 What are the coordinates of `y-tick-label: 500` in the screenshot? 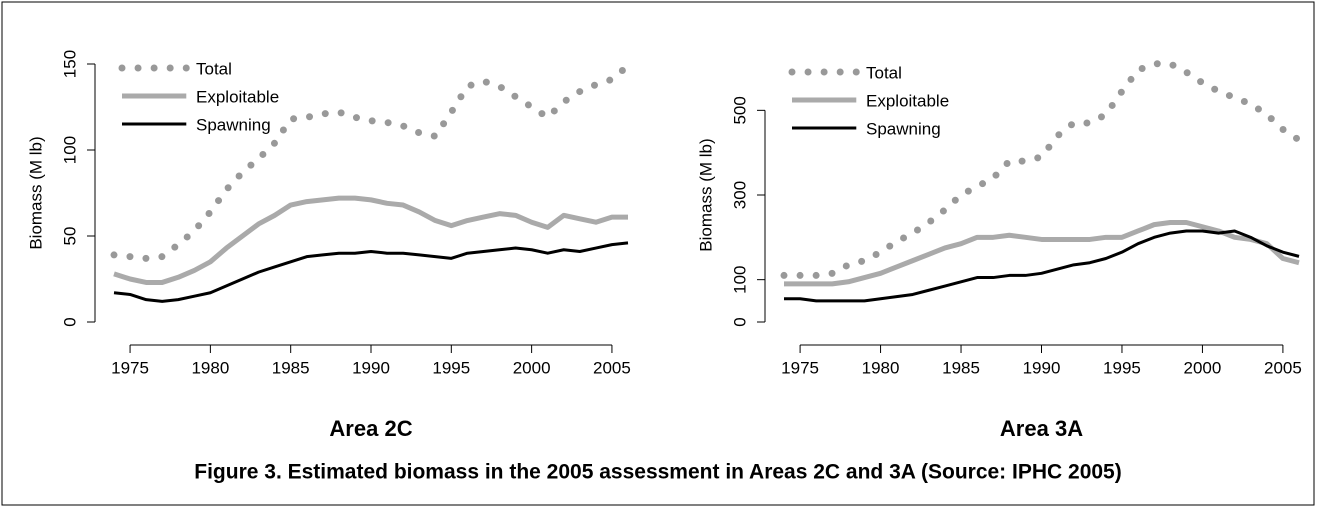 It's located at (739, 110).